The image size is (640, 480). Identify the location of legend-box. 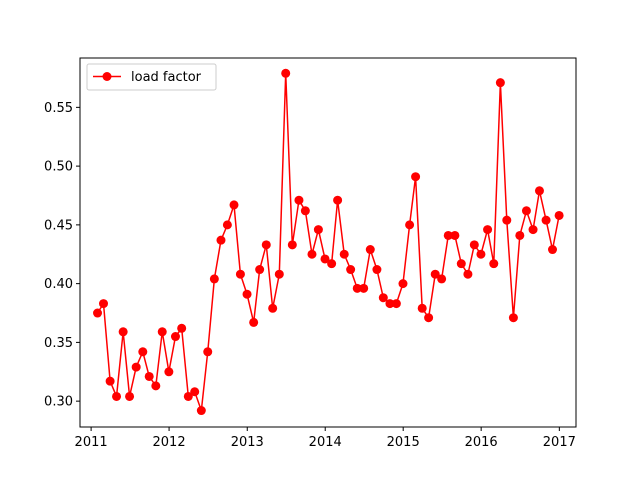
(151, 77).